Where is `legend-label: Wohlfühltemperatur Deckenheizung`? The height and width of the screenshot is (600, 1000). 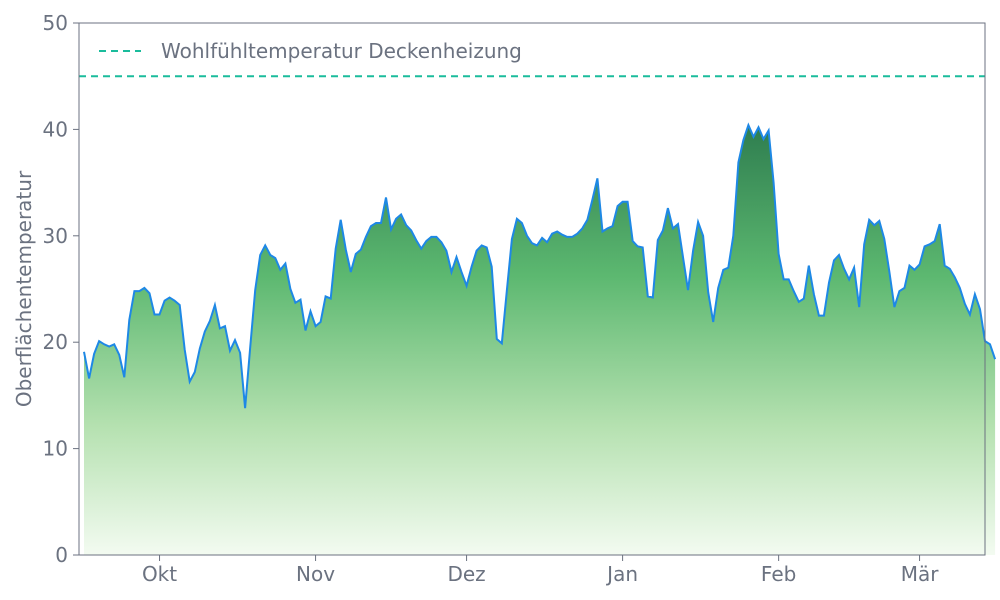
legend-label: Wohlfühltemperatur Deckenheizung is located at coordinates (341, 51).